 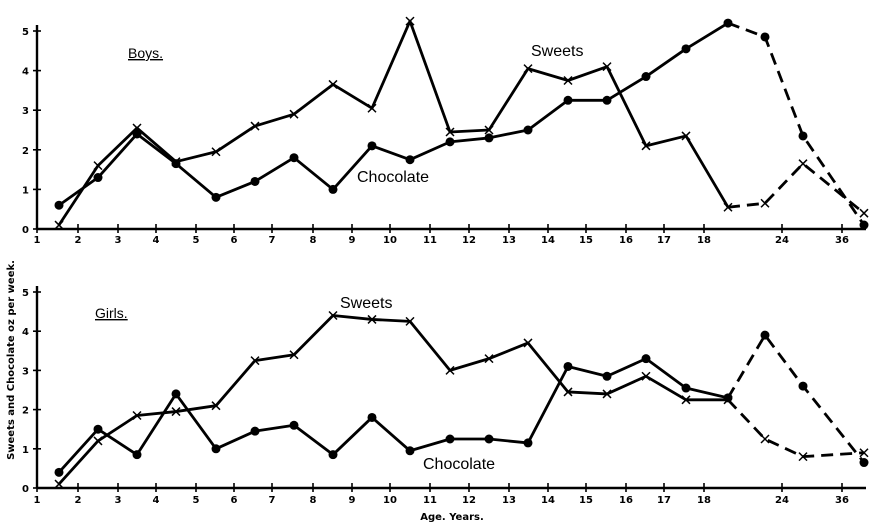 What do you see at coordinates (25, 72) in the screenshot?
I see `y-tick-label: 4` at bounding box center [25, 72].